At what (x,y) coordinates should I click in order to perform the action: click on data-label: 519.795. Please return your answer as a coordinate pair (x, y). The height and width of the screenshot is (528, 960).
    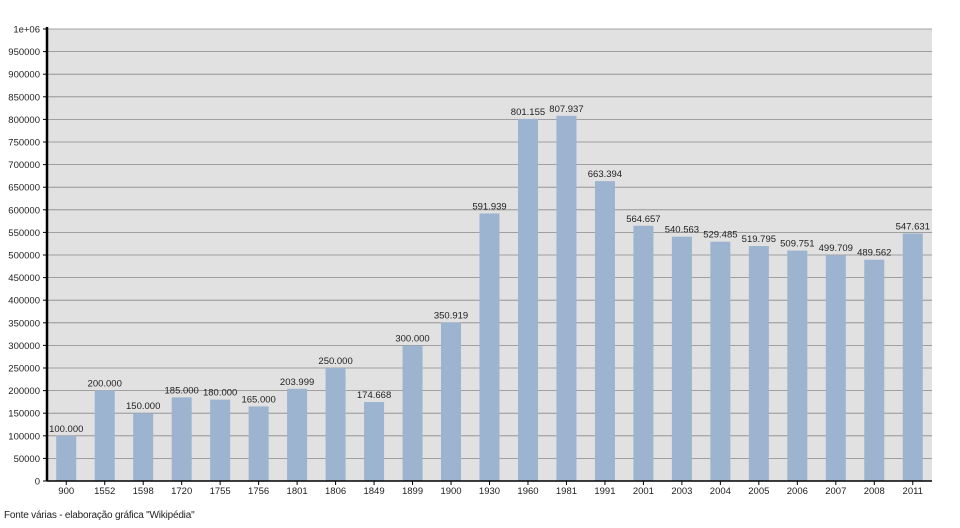
    Looking at the image, I should click on (759, 239).